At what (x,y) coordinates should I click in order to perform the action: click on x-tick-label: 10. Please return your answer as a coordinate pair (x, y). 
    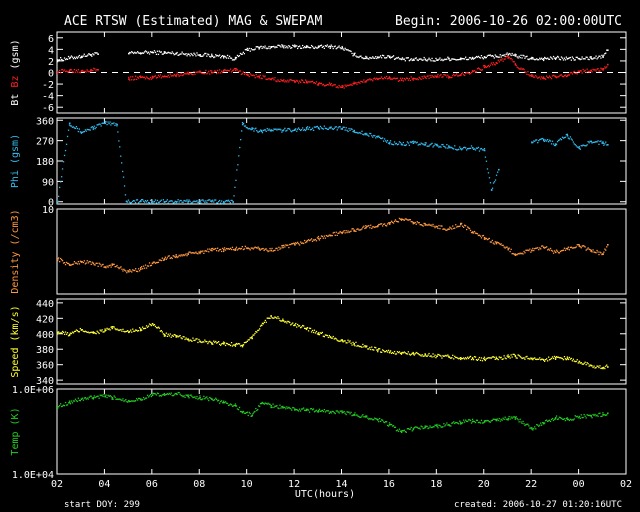
    Looking at the image, I should click on (247, 484).